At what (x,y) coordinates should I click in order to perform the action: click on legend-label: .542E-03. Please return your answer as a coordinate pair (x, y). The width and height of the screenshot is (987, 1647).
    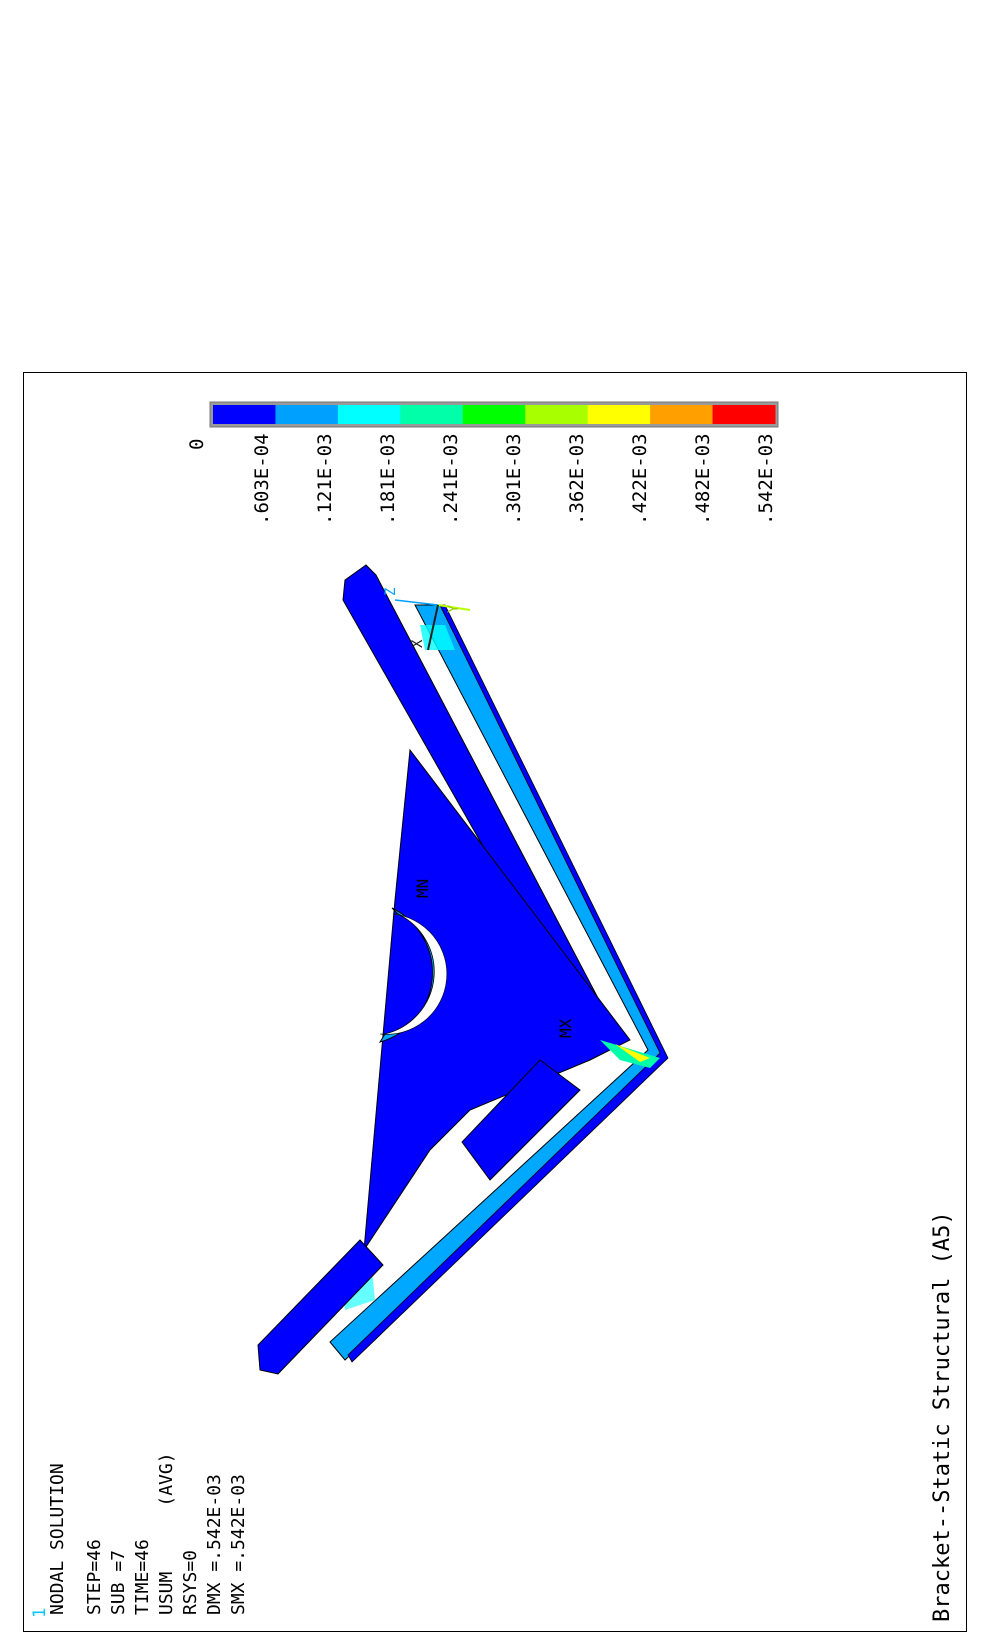
    Looking at the image, I should click on (766, 479).